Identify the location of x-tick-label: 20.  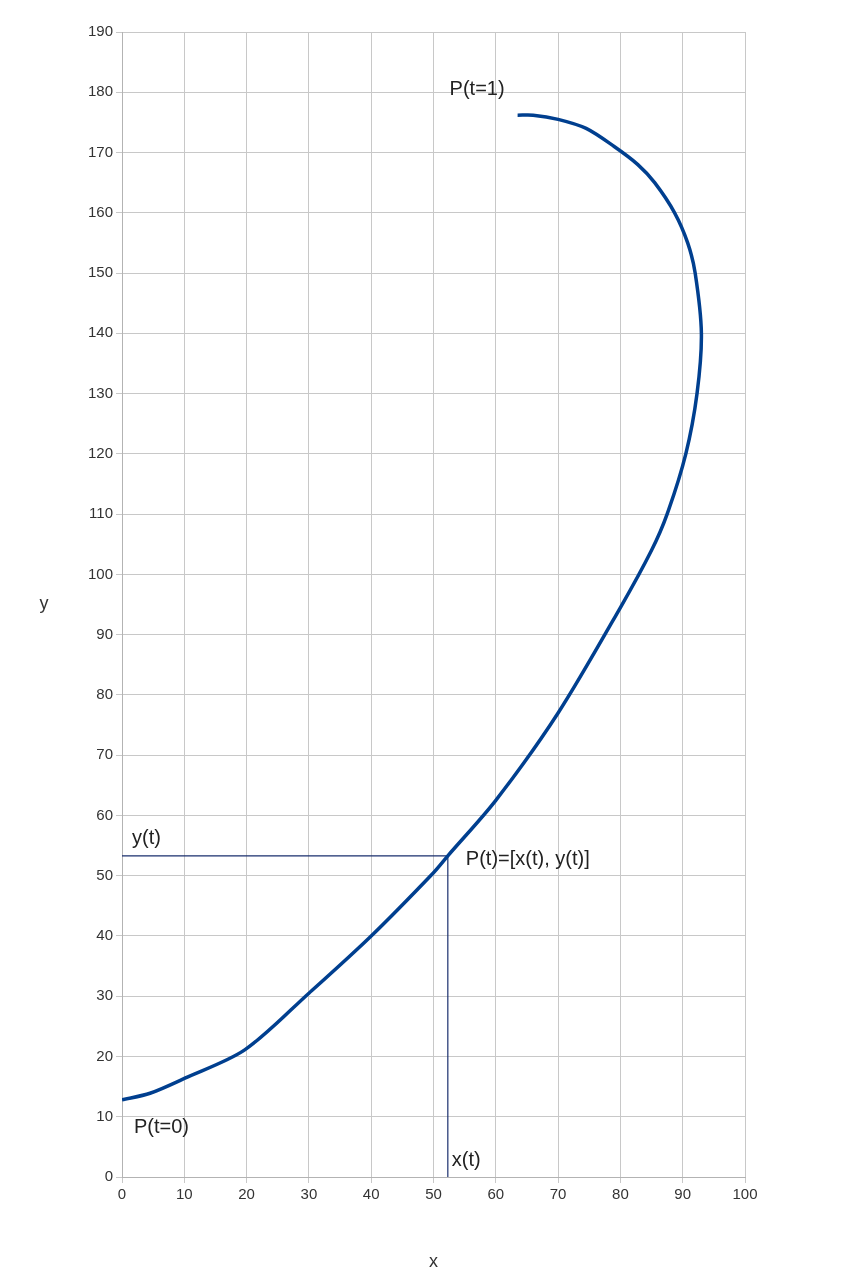
(246, 1194).